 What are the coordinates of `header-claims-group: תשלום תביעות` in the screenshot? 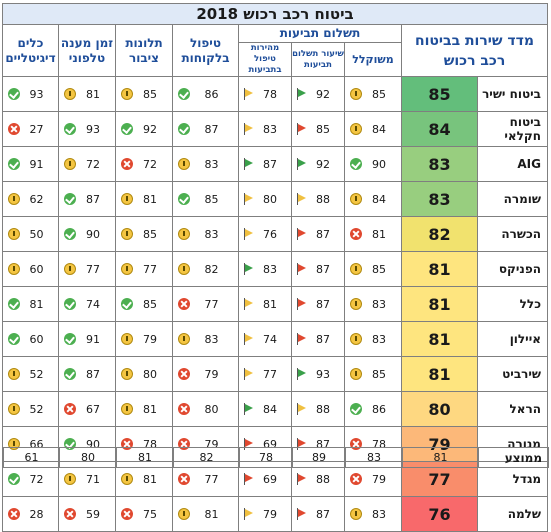 It's located at (320, 34).